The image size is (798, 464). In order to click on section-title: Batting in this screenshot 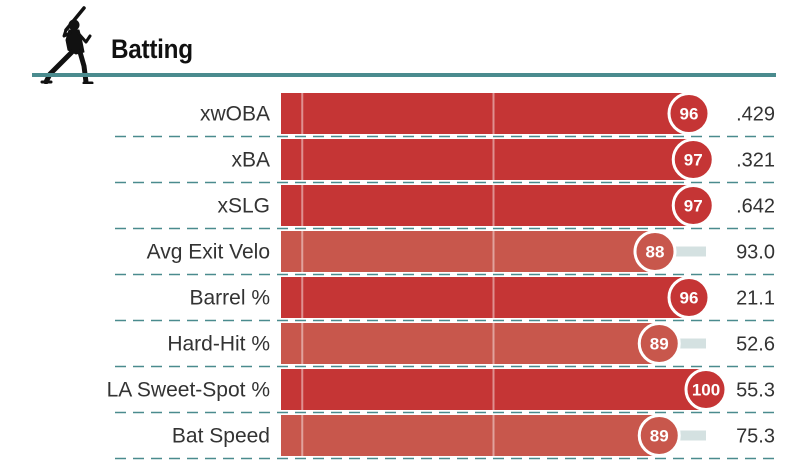, I will do `click(152, 49)`.